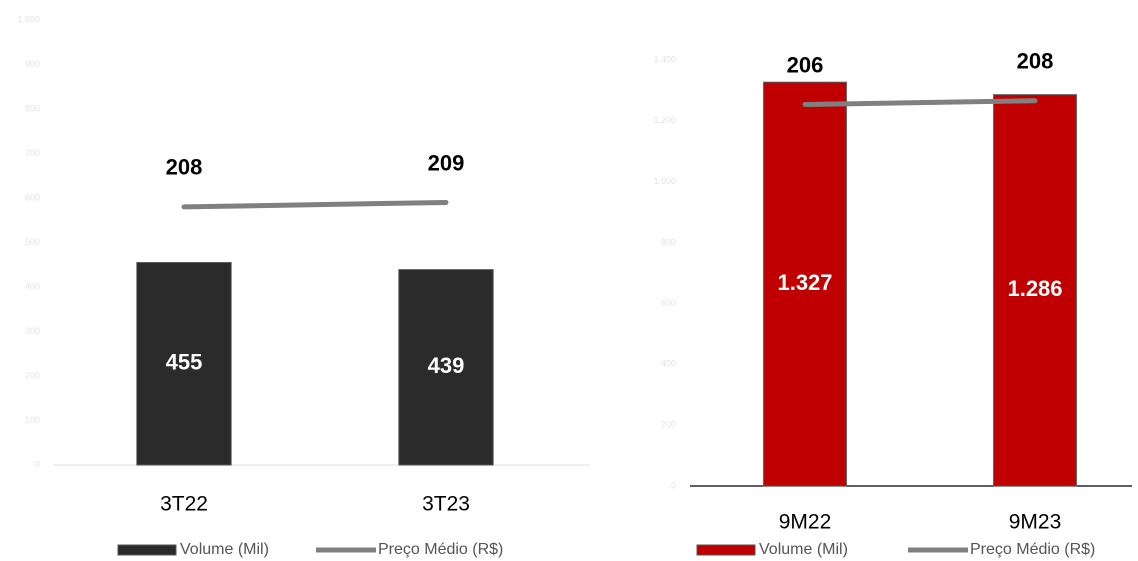 The image size is (1138, 561). I want to click on y-tick-label: 700, so click(32, 153).